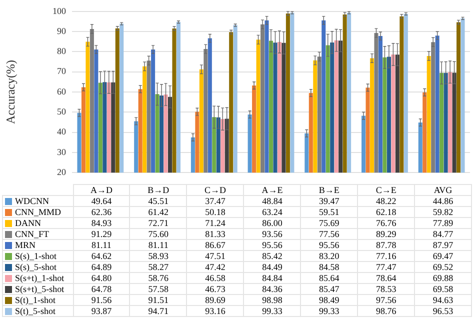 The height and width of the screenshot is (320, 474). I want to click on data-label: 77.56, so click(329, 234).